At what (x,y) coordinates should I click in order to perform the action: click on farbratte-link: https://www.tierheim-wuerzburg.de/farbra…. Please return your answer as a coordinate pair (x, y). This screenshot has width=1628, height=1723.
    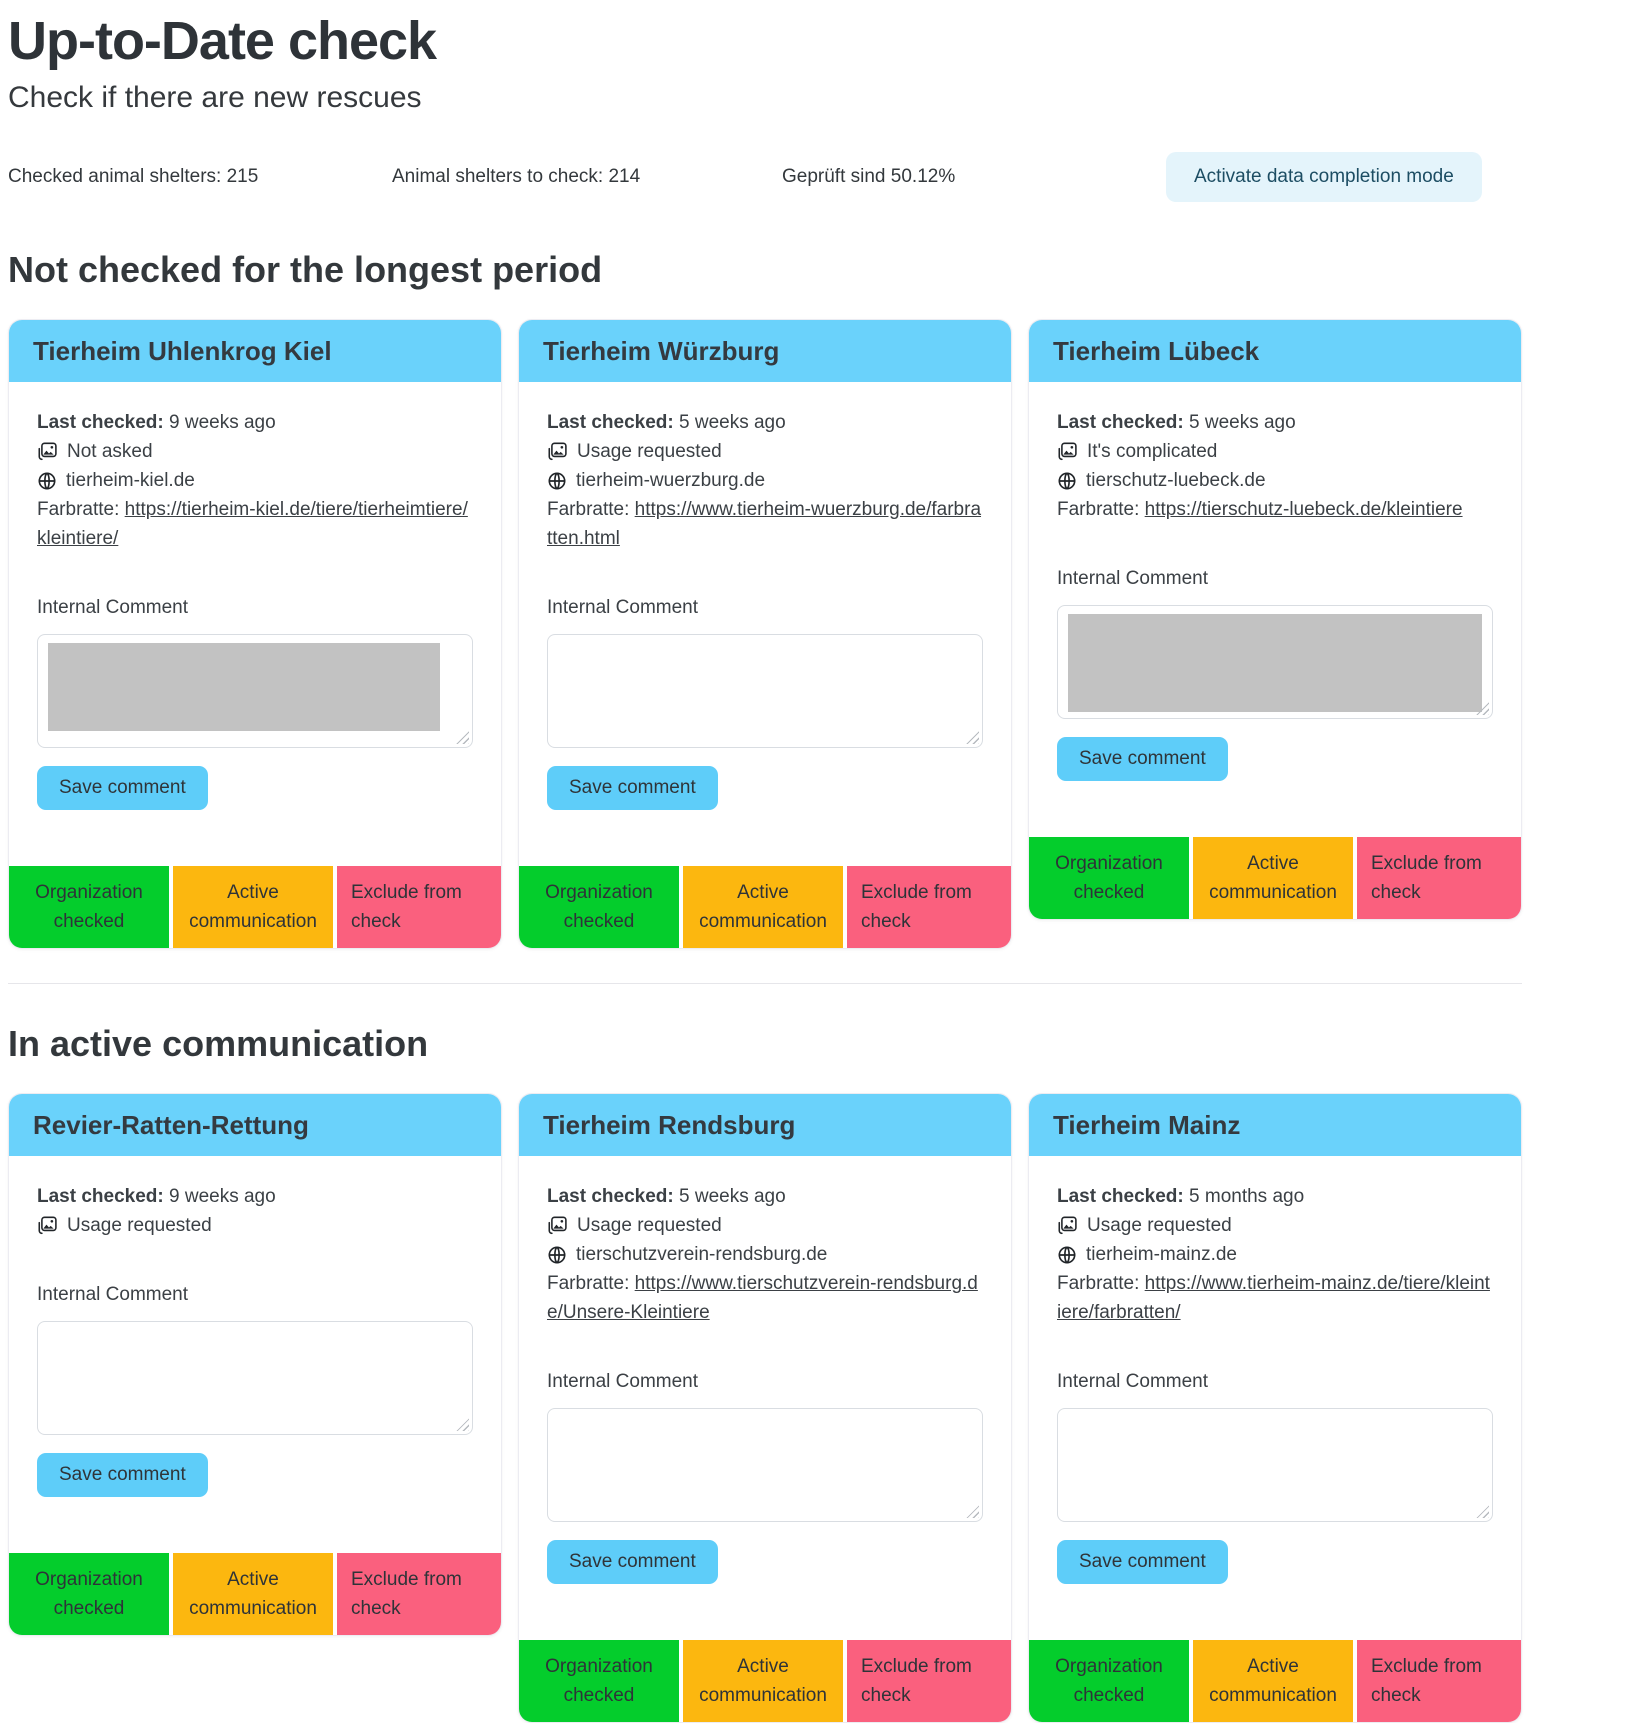
    Looking at the image, I should click on (764, 524).